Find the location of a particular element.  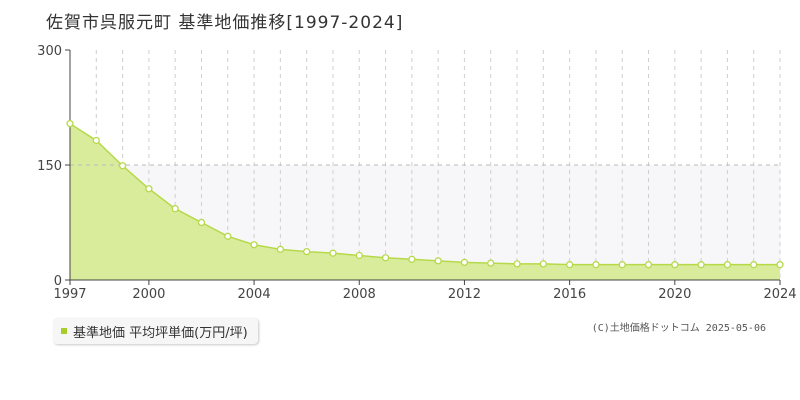

legend-swatch is located at coordinates (64, 331).